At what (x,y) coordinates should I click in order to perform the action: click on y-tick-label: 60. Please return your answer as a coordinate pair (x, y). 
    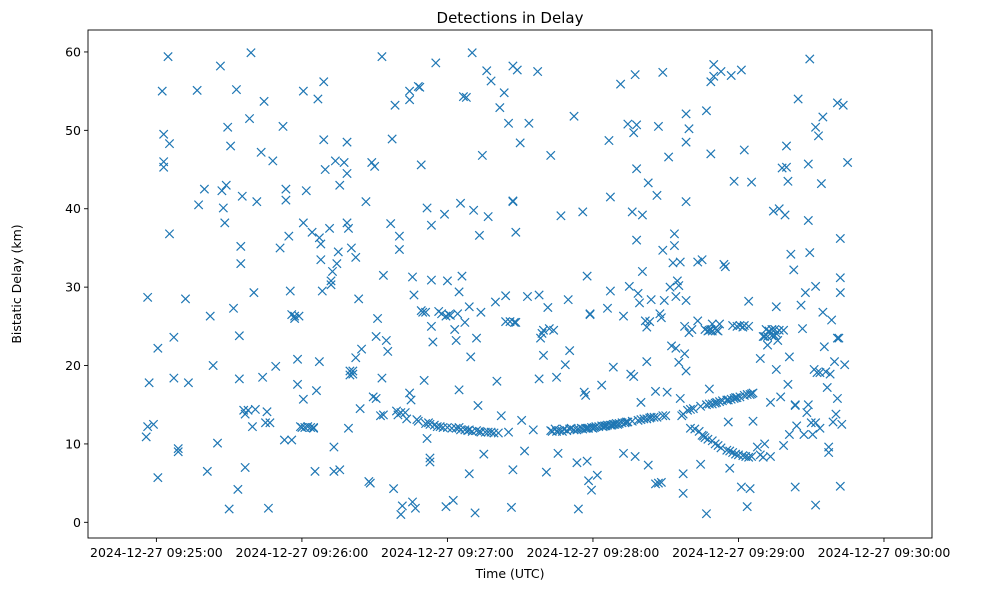
    Looking at the image, I should click on (73, 51).